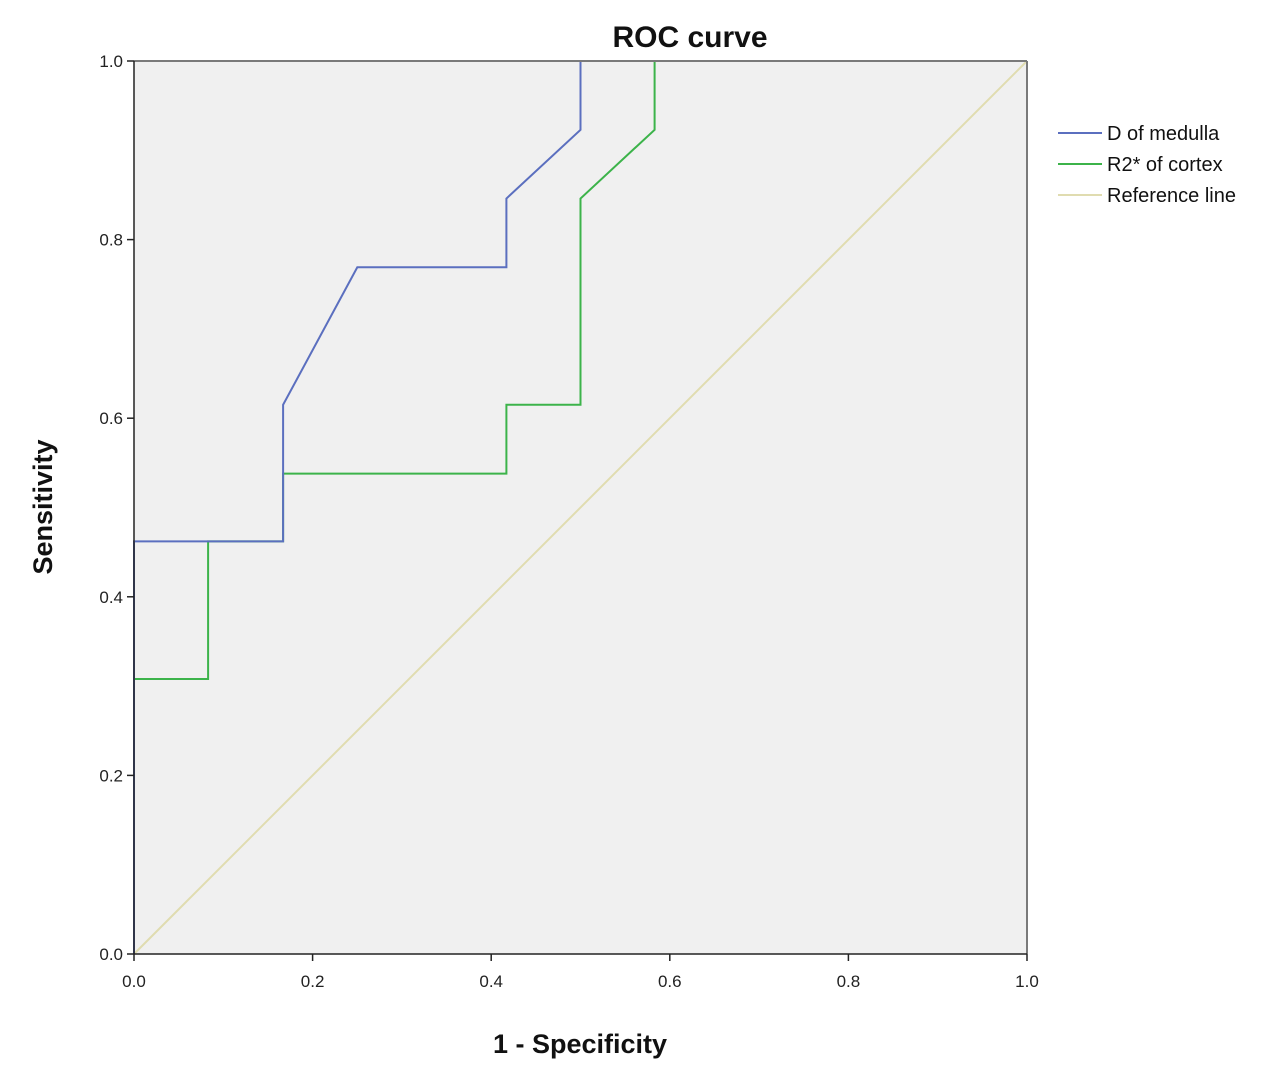 Image resolution: width=1283 pixels, height=1068 pixels. What do you see at coordinates (580, 1044) in the screenshot?
I see `x-axis-title: 1 - Specificity` at bounding box center [580, 1044].